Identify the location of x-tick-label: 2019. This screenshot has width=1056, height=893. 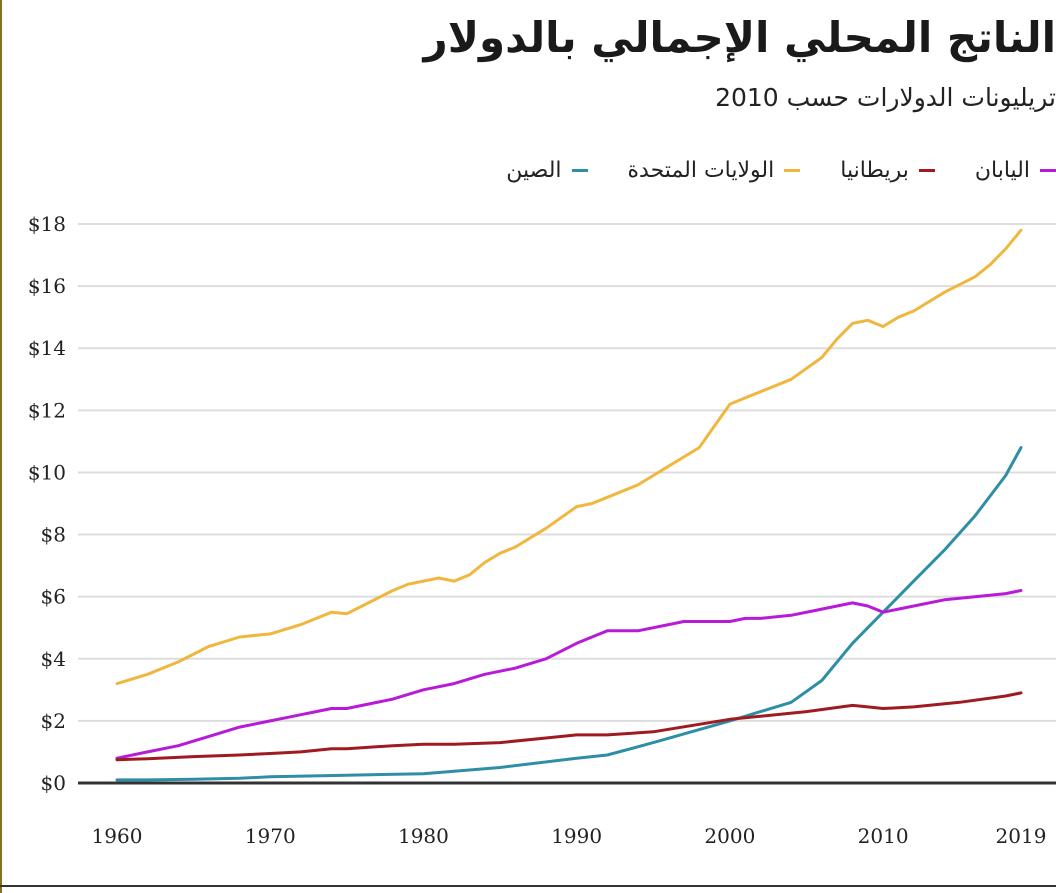
(1021, 836).